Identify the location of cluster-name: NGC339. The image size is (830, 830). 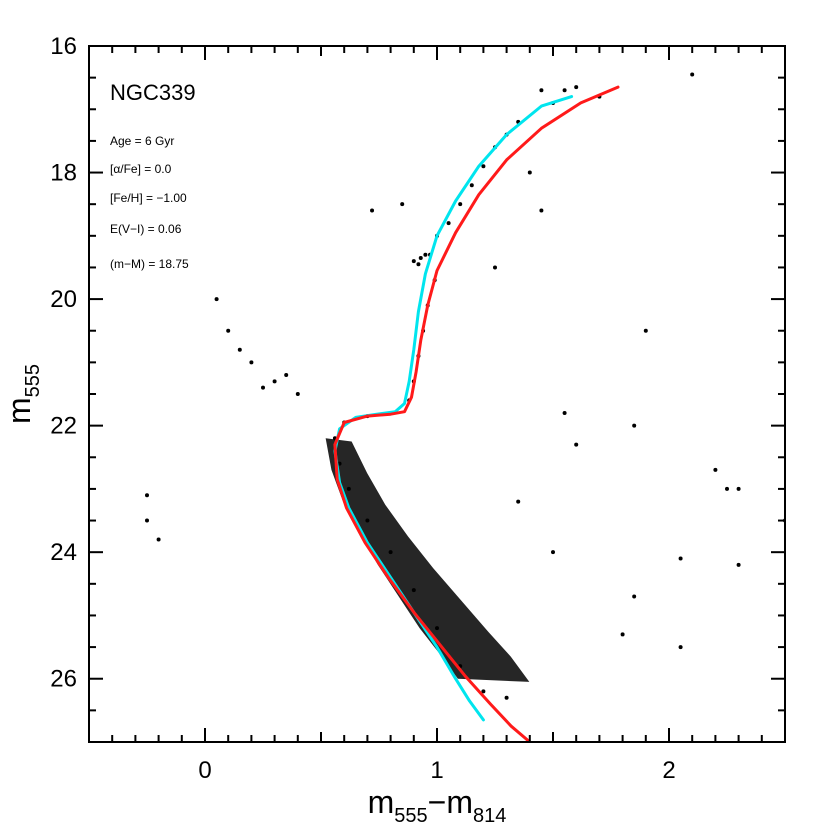
(153, 92).